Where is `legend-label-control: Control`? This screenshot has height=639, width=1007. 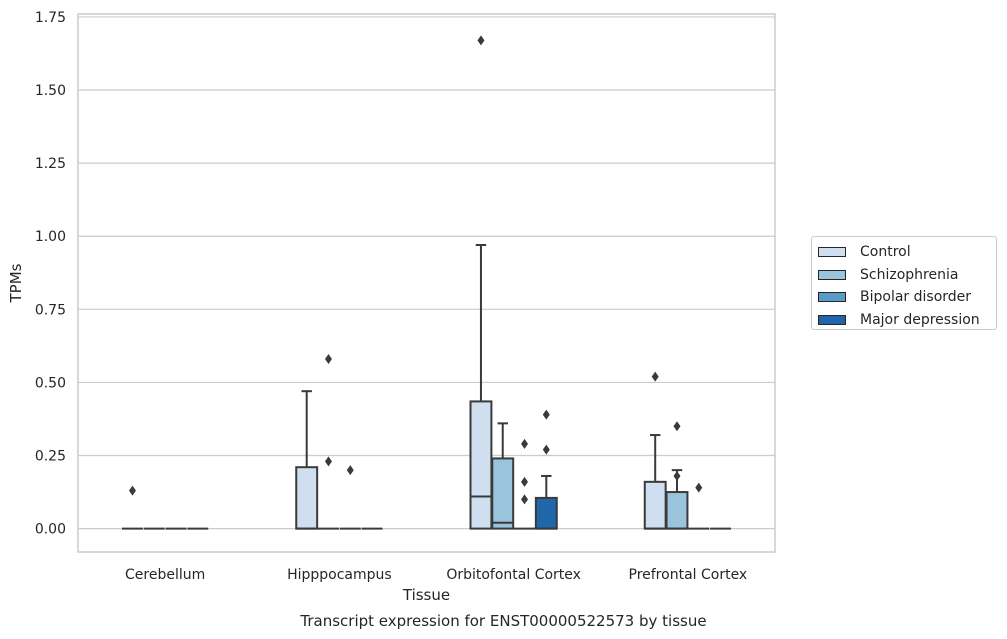
legend-label-control: Control is located at coordinates (885, 252).